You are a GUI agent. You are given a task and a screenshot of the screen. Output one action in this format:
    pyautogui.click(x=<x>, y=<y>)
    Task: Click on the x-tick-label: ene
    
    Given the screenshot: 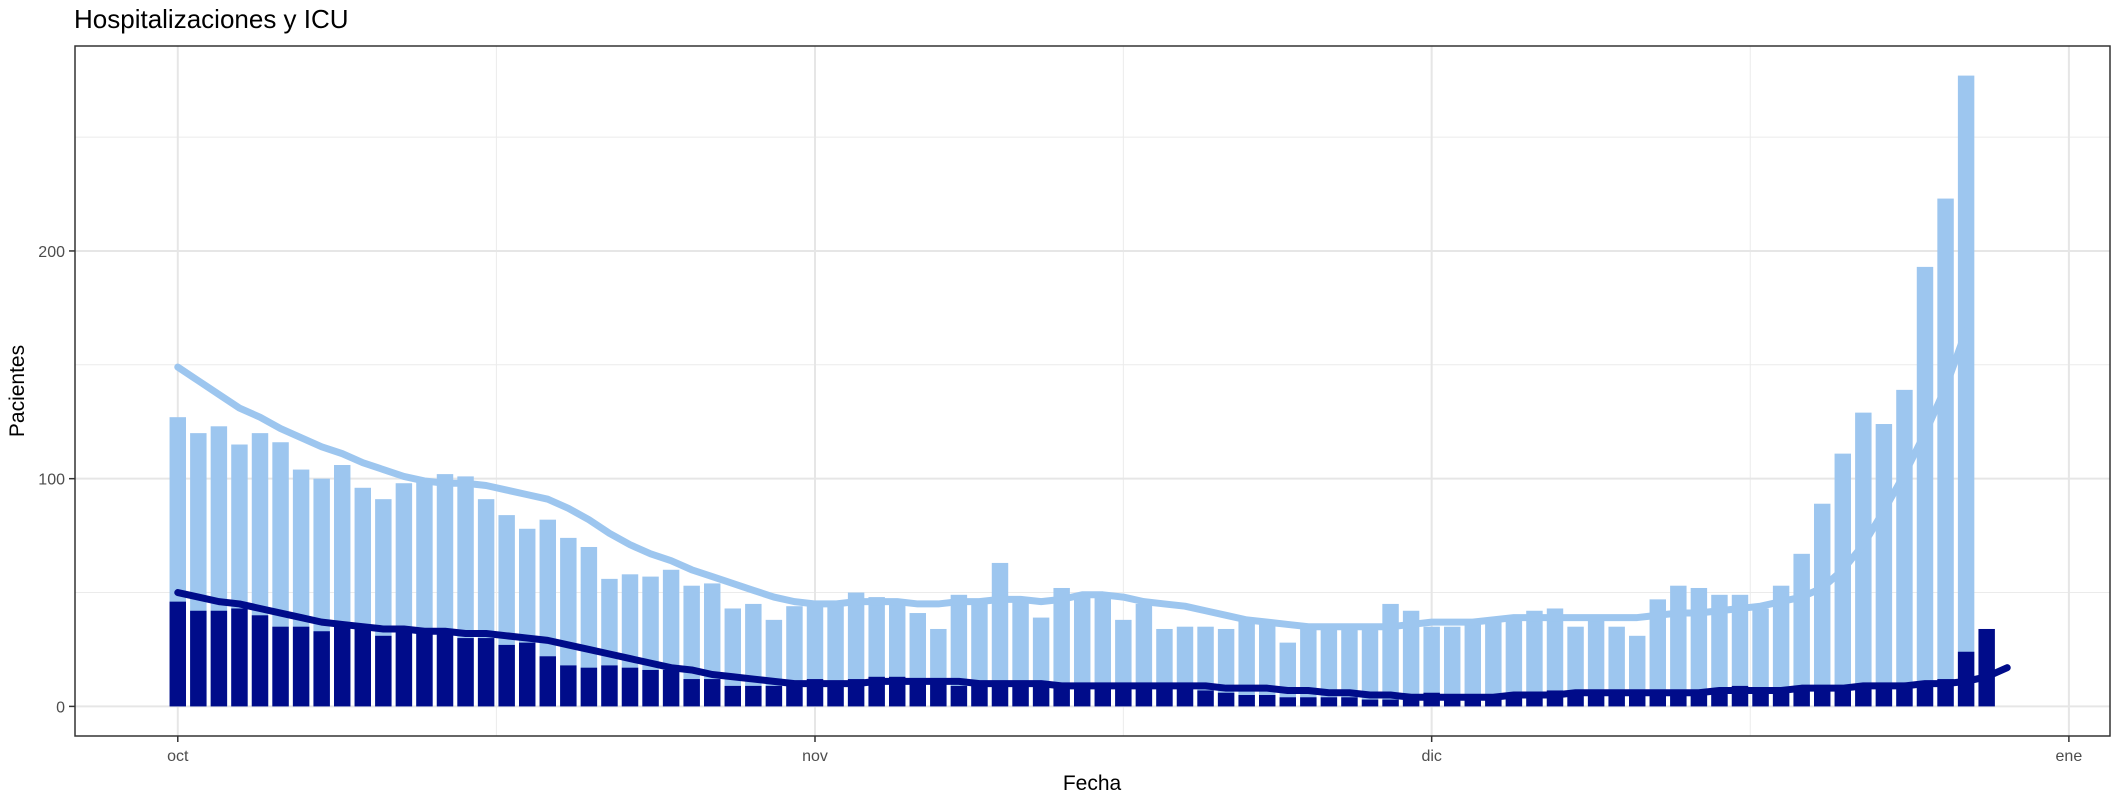 What is the action you would take?
    pyautogui.click(x=2069, y=756)
    